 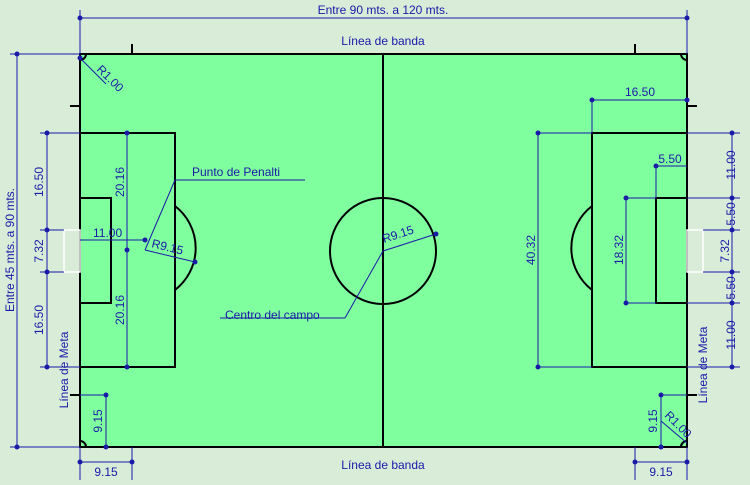 What do you see at coordinates (107, 233) in the screenshot?
I see `spot-distance-label: 11.00` at bounding box center [107, 233].